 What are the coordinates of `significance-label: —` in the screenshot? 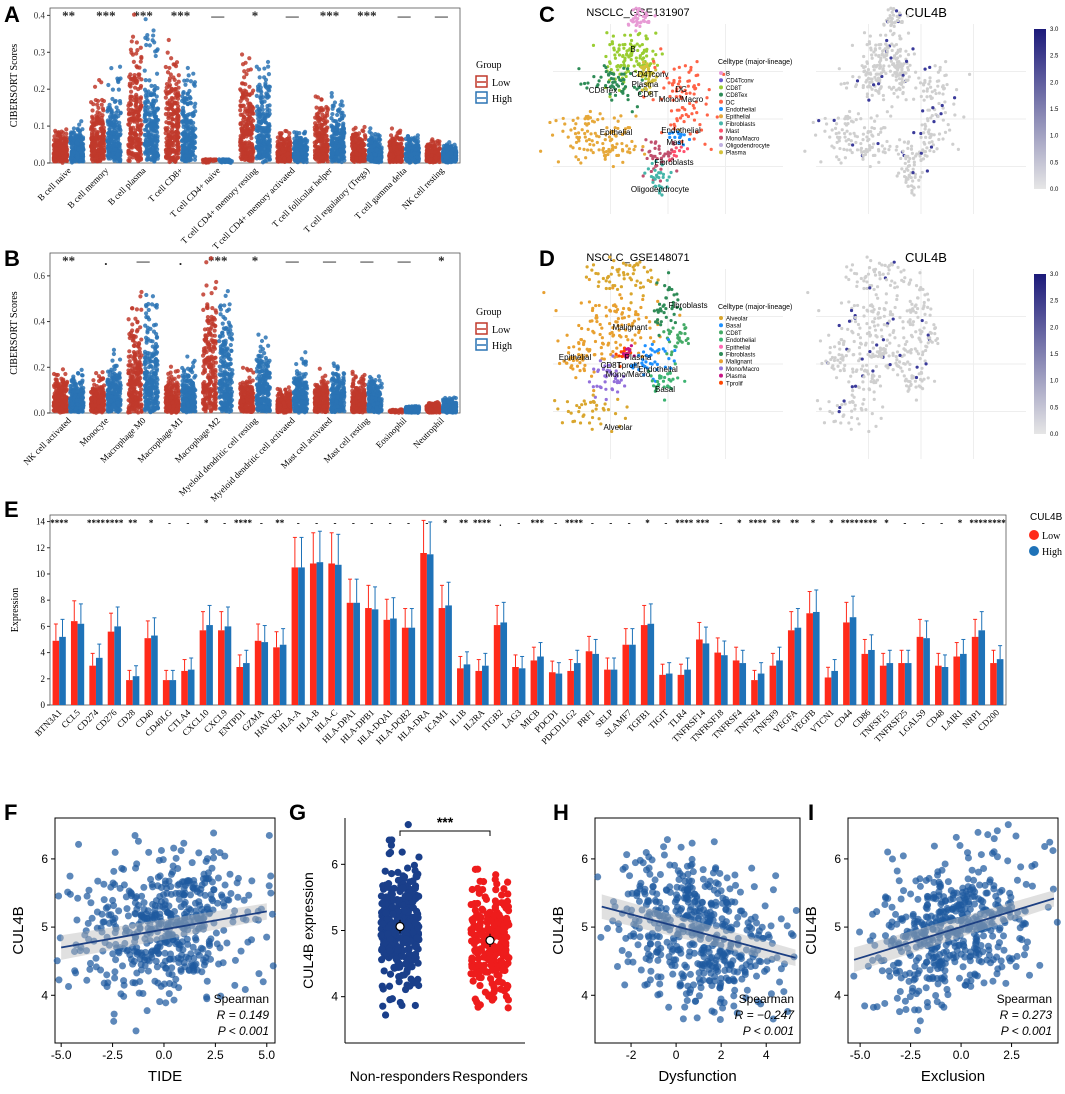 It's located at (404, 15).